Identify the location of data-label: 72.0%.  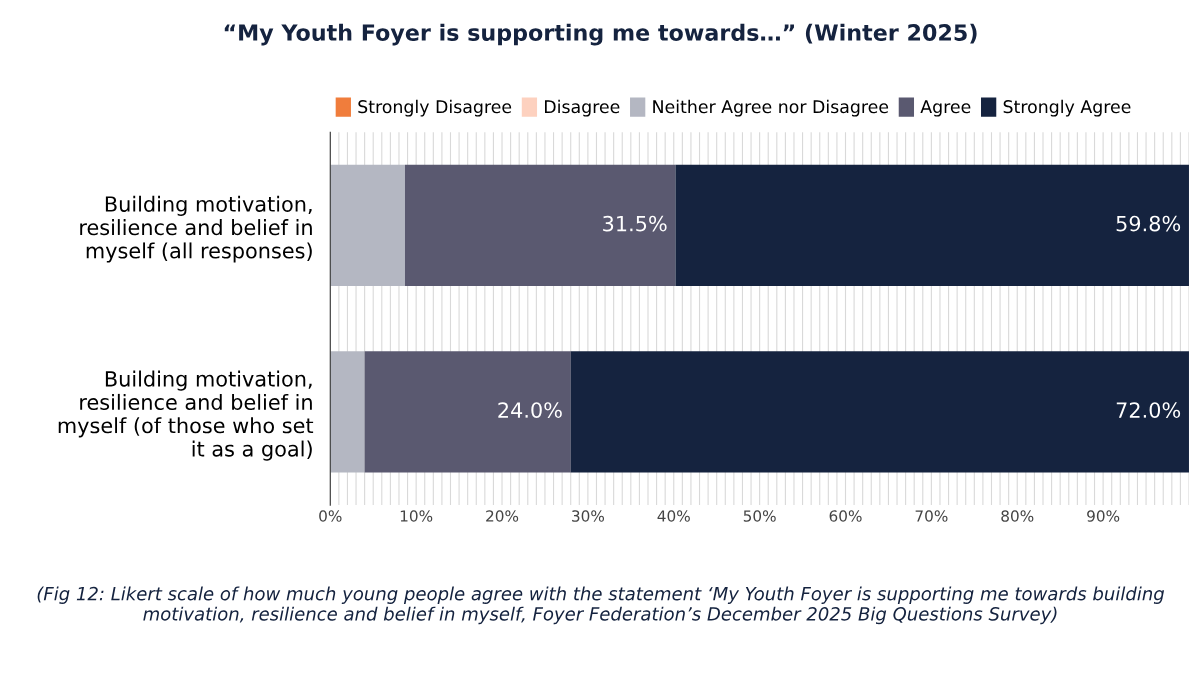
(1148, 410).